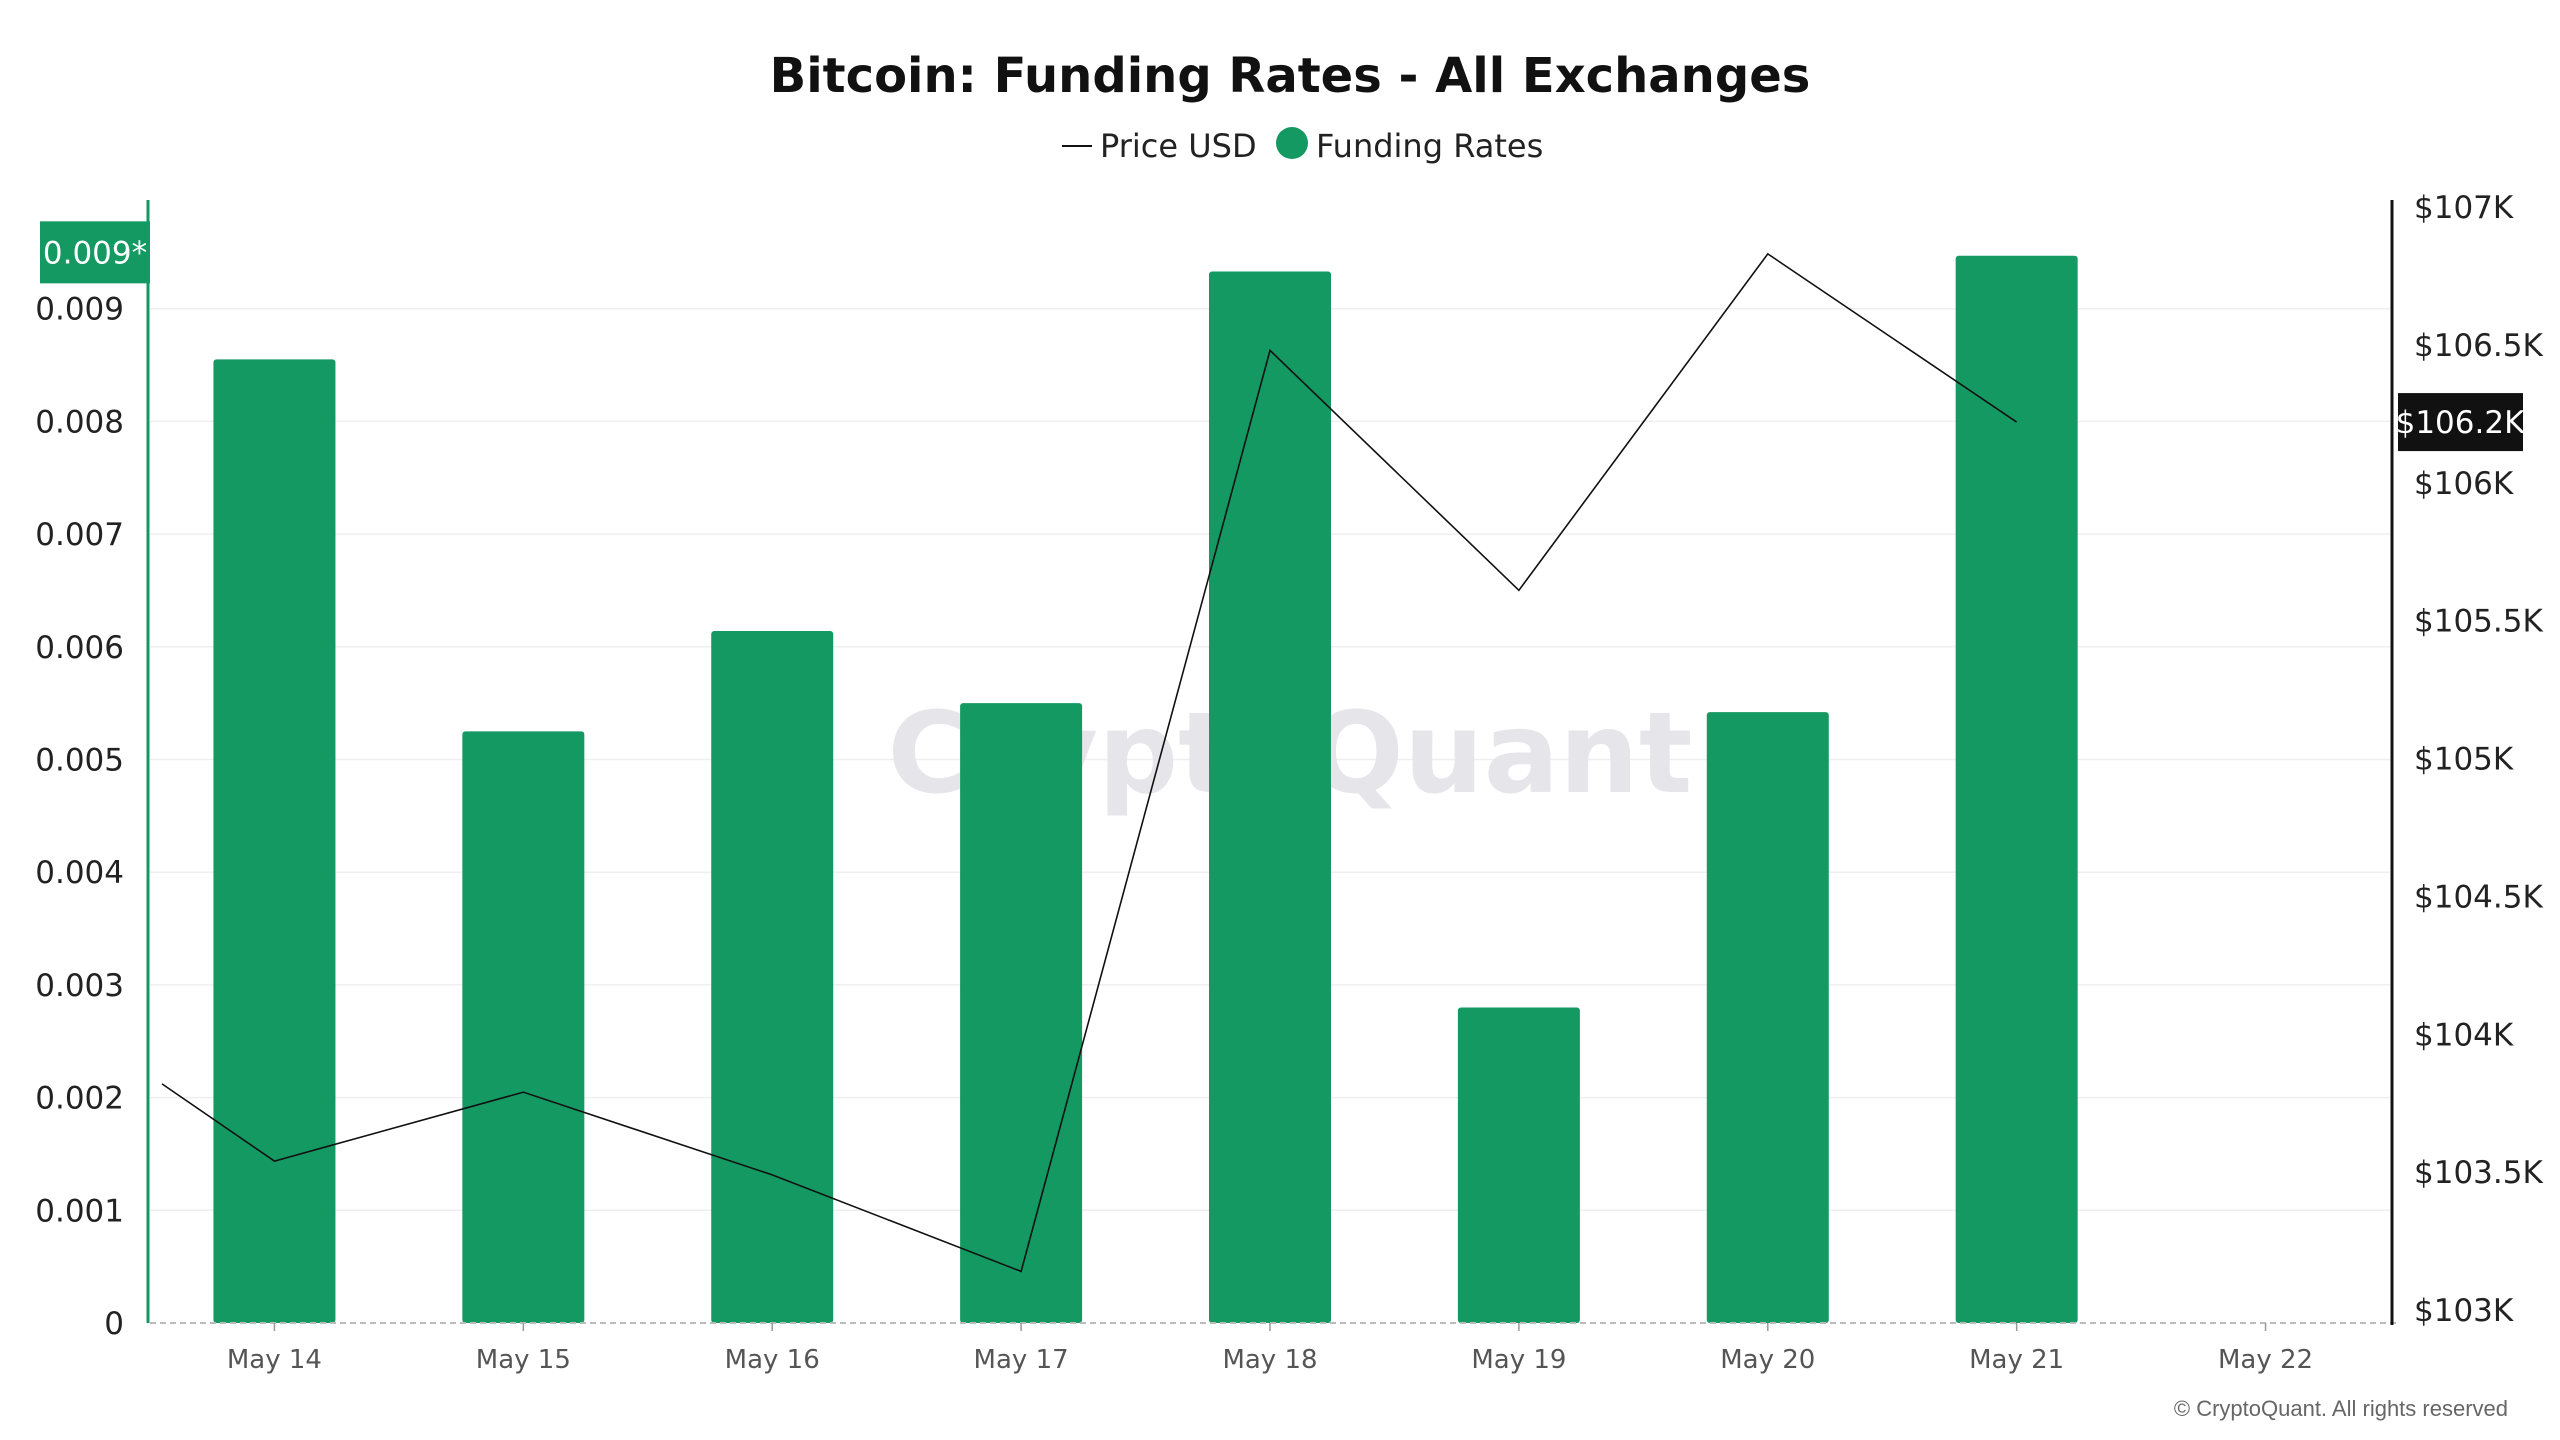 This screenshot has width=2560, height=1440. What do you see at coordinates (2464, 208) in the screenshot?
I see `right-tick-label: $107K` at bounding box center [2464, 208].